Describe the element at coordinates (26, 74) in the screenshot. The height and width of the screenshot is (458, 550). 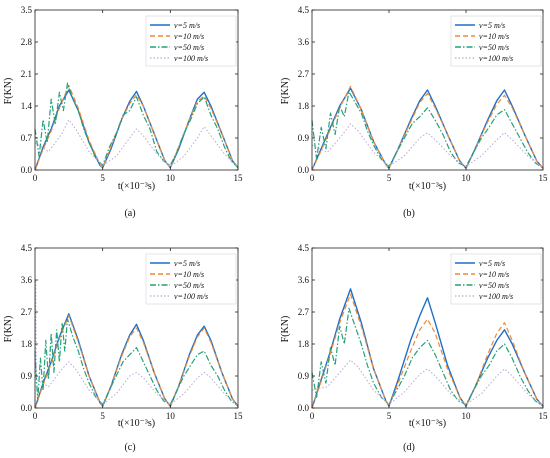
I see `y-tick-label: 2.1` at that location.